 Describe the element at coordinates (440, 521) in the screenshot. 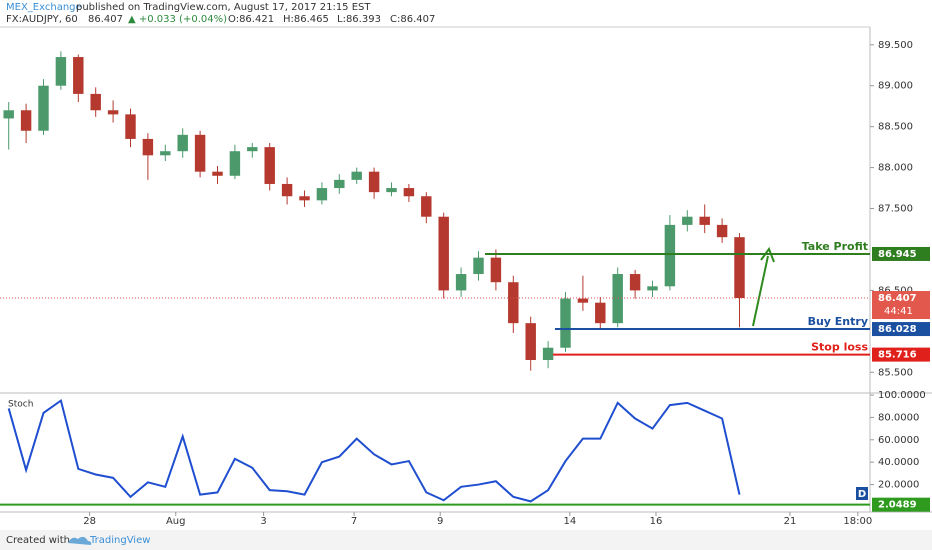

I see `x-tick-label: 9` at that location.